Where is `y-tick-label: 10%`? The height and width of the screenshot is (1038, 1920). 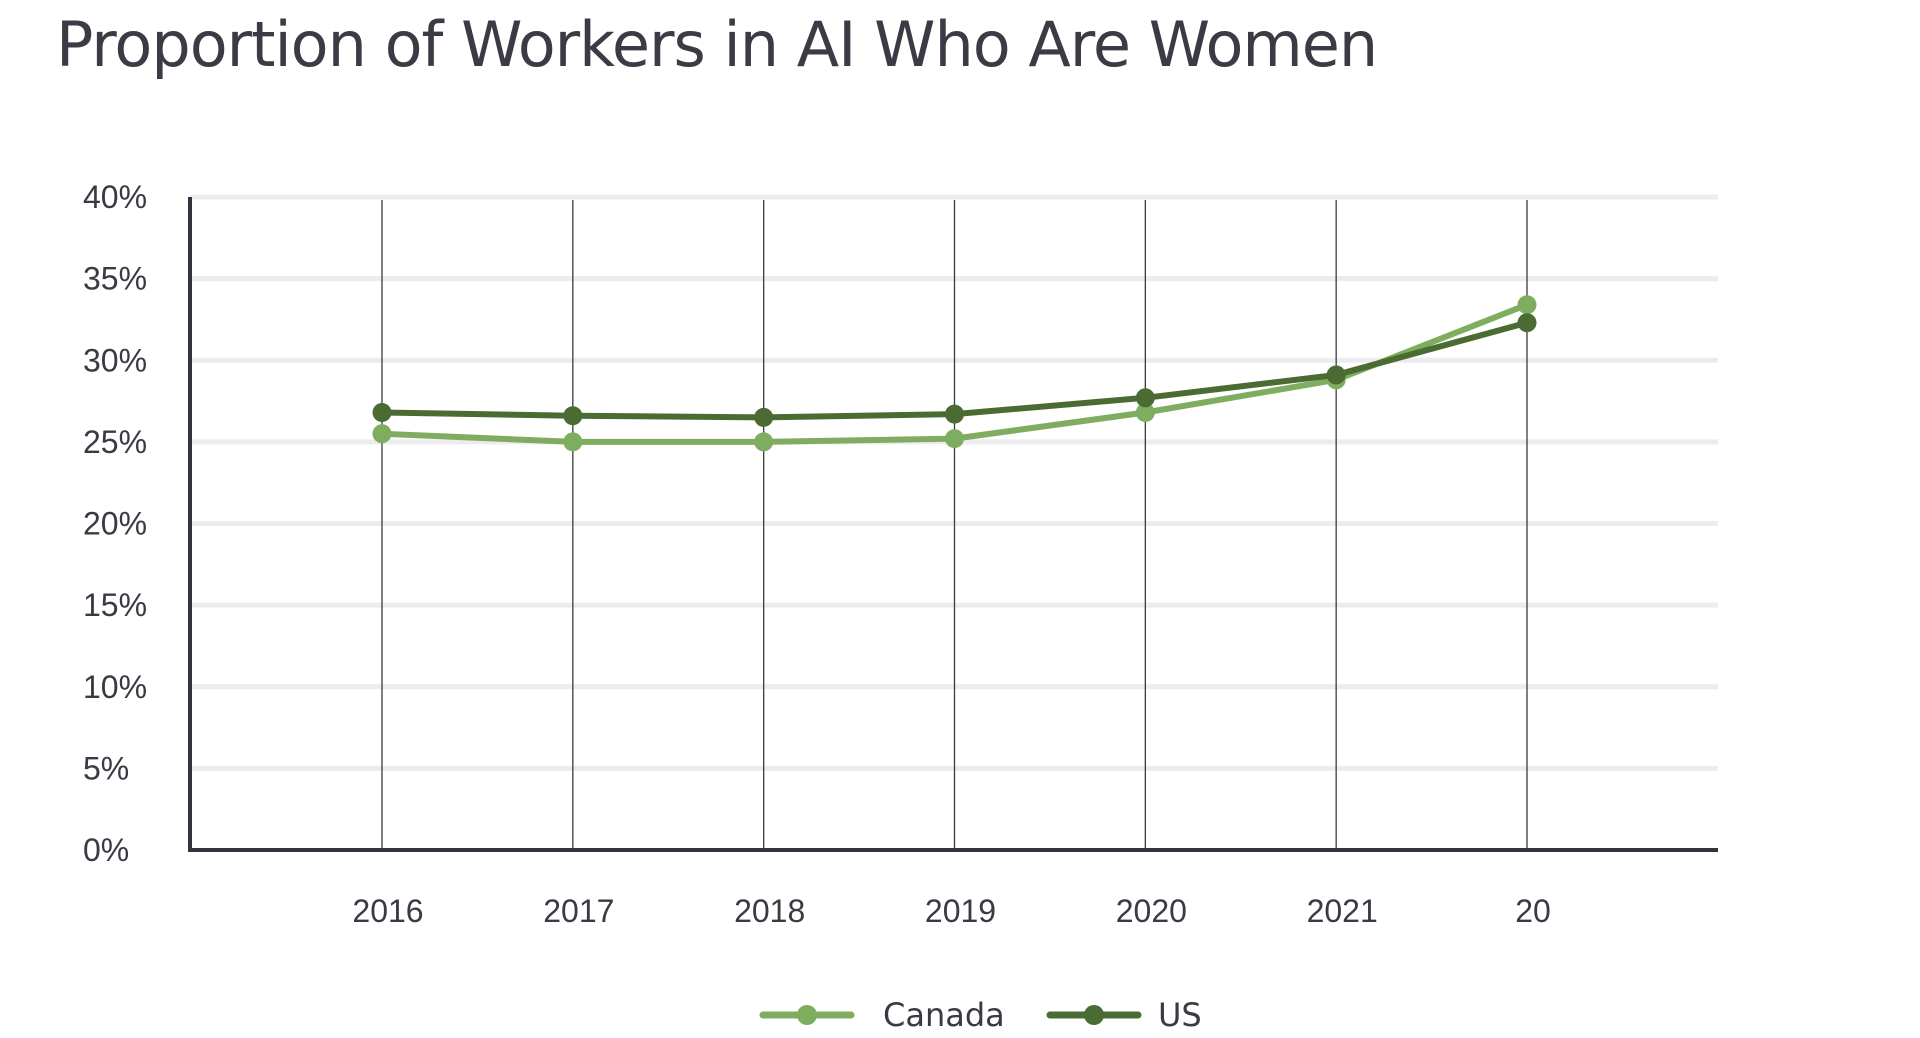 y-tick-label: 10% is located at coordinates (115, 687).